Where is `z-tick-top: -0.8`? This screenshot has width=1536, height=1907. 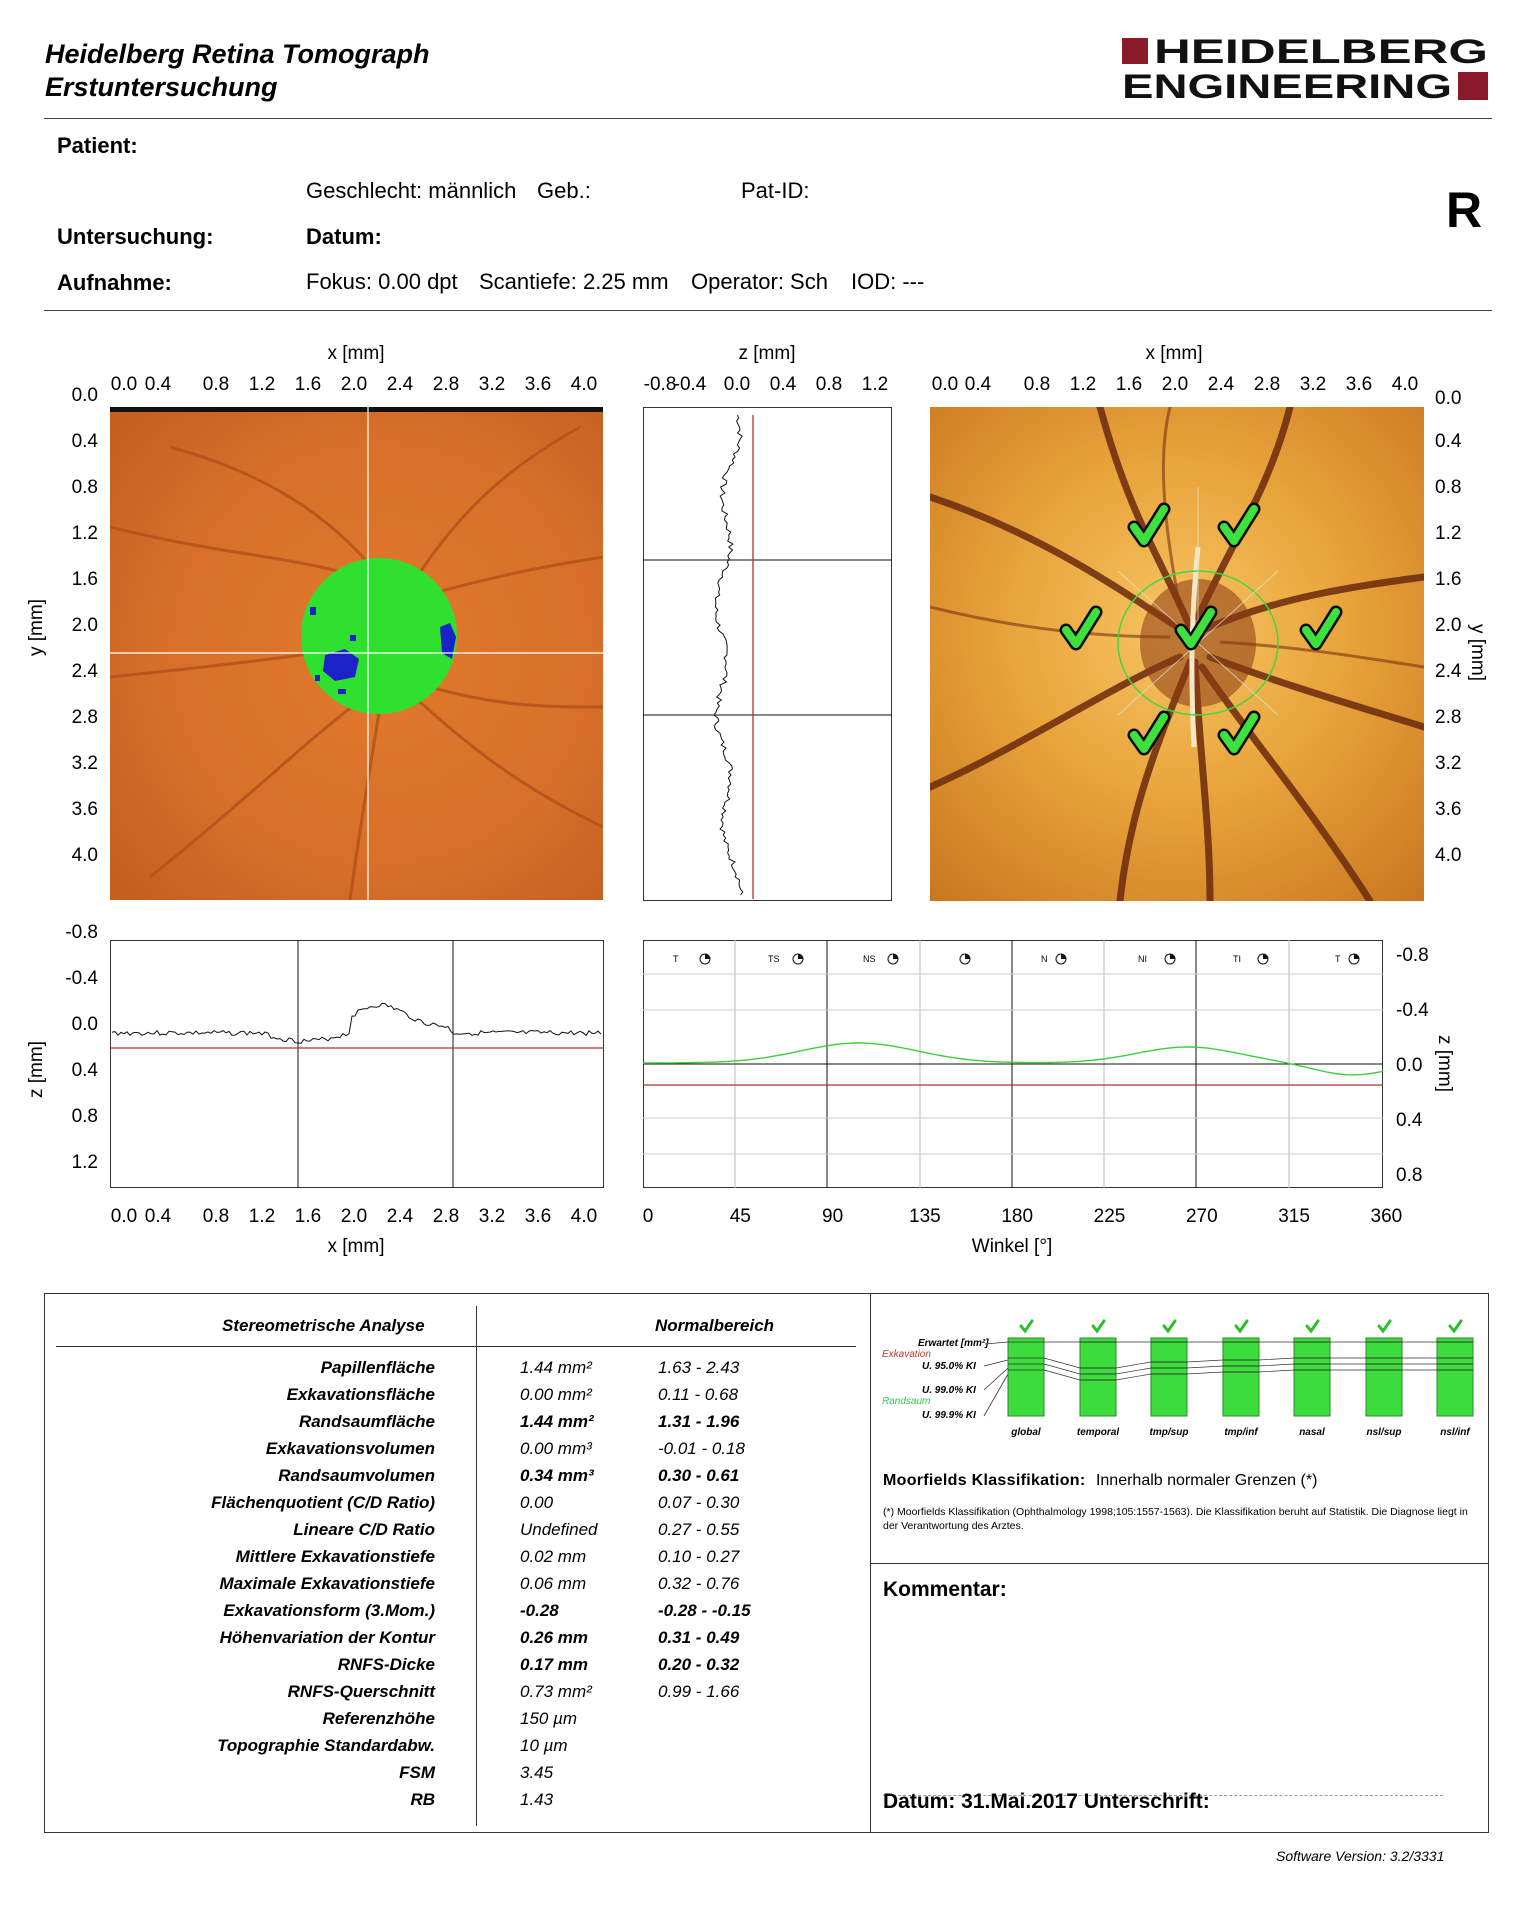
z-tick-top: -0.8 is located at coordinates (660, 384).